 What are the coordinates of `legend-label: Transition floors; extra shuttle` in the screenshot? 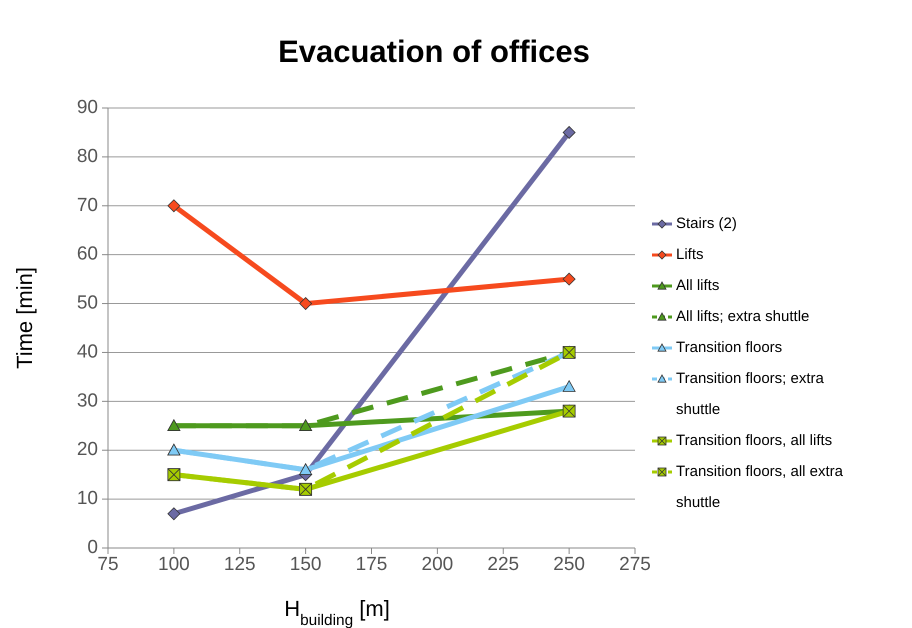 It's located at (750, 394).